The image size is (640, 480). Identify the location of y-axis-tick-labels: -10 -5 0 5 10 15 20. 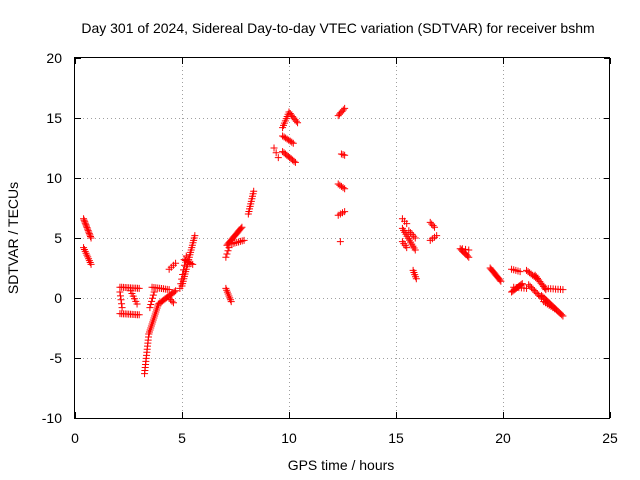
(52, 238).